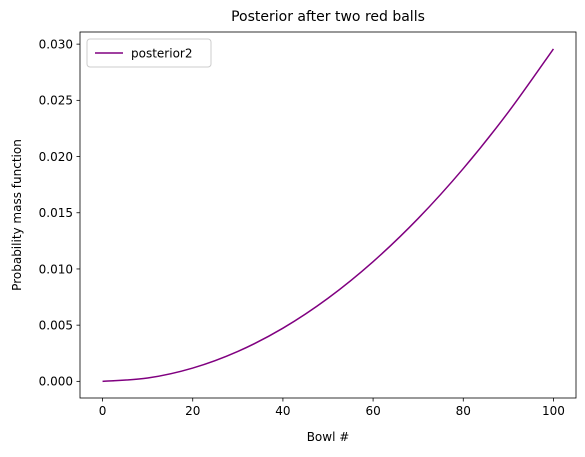  Describe the element at coordinates (103, 411) in the screenshot. I see `x-tick-label: 0` at that location.